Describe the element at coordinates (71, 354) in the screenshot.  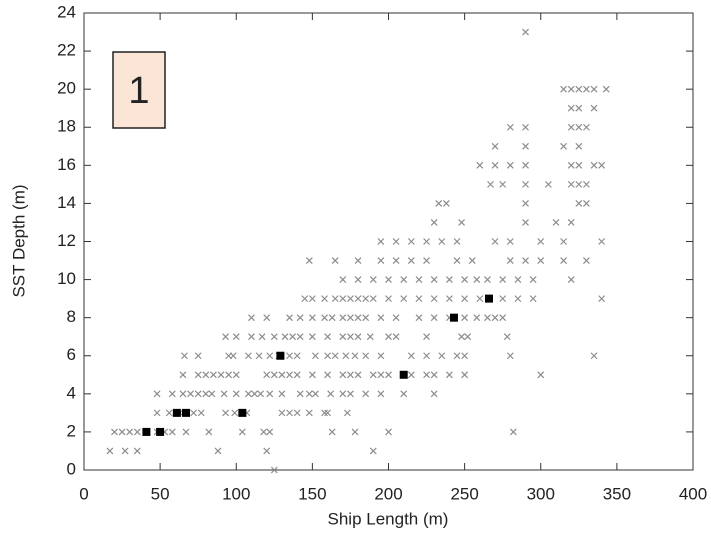
I see `y-tick-label: 6` at that location.